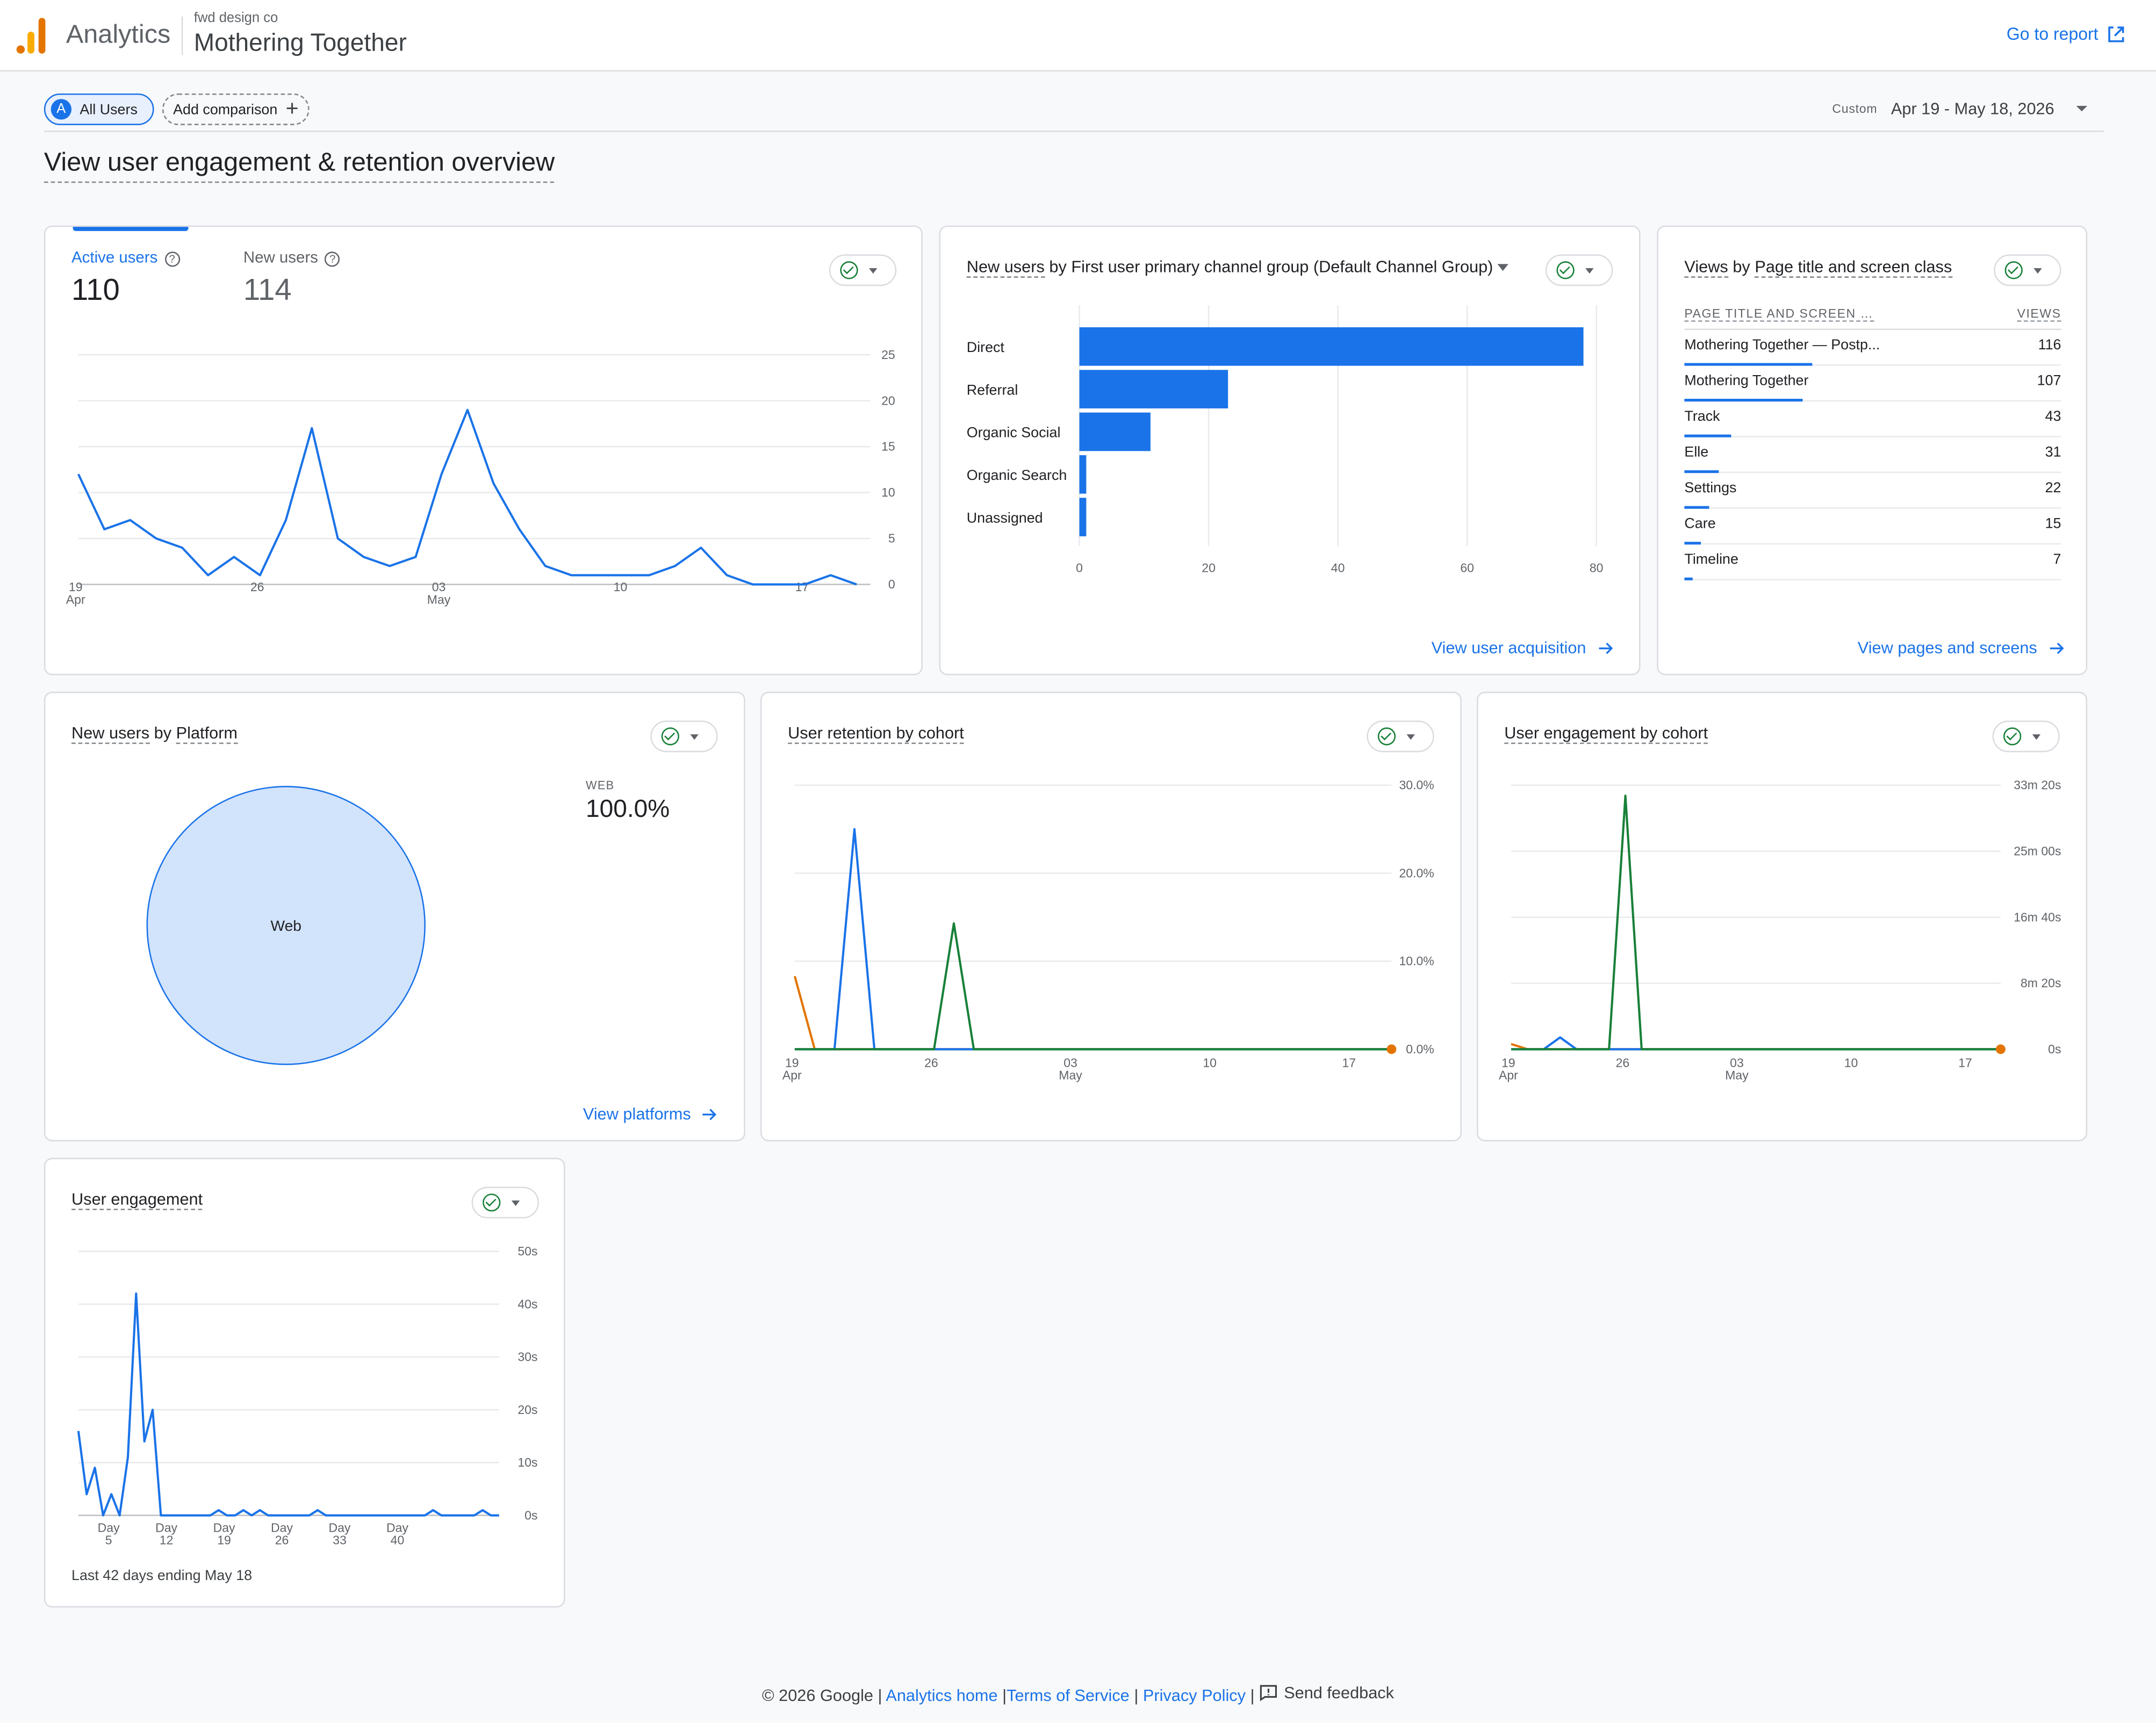 The width and height of the screenshot is (2156, 1723). I want to click on privacy-link: Privacy Policy, so click(1194, 1695).